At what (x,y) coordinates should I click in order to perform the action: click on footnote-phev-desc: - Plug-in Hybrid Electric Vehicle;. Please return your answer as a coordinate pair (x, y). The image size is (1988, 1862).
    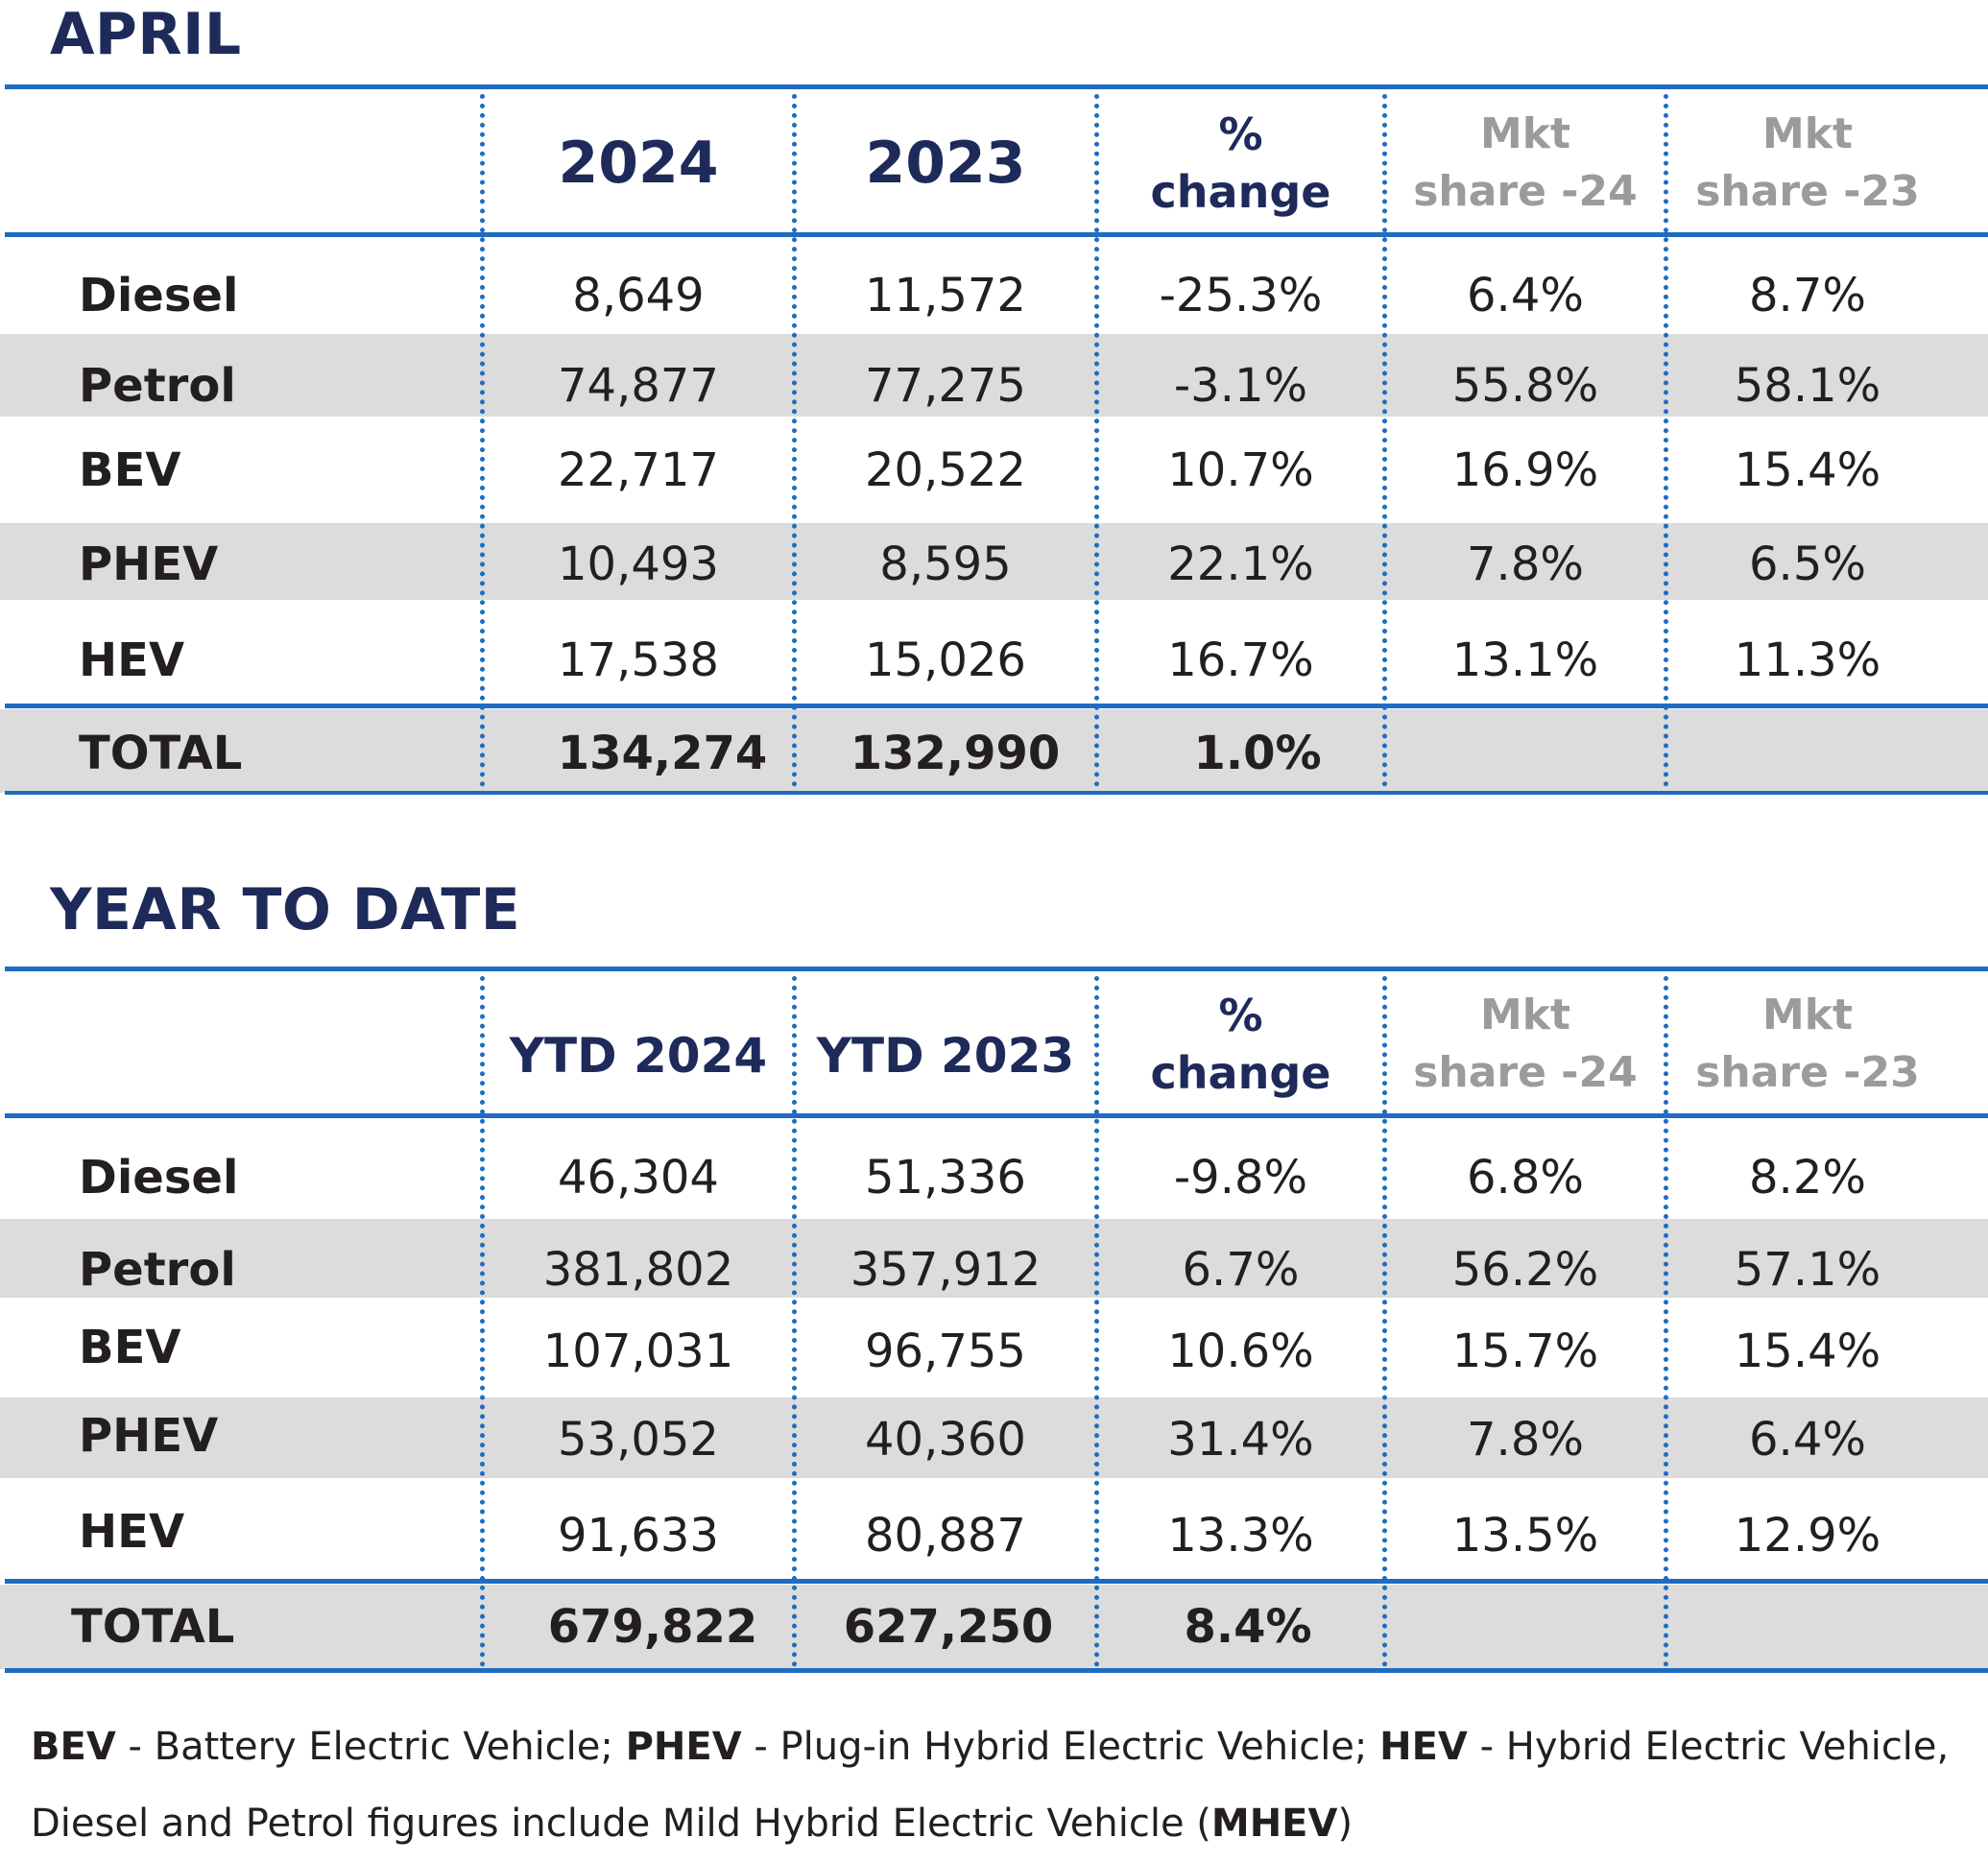
    Looking at the image, I should click on (1060, 1747).